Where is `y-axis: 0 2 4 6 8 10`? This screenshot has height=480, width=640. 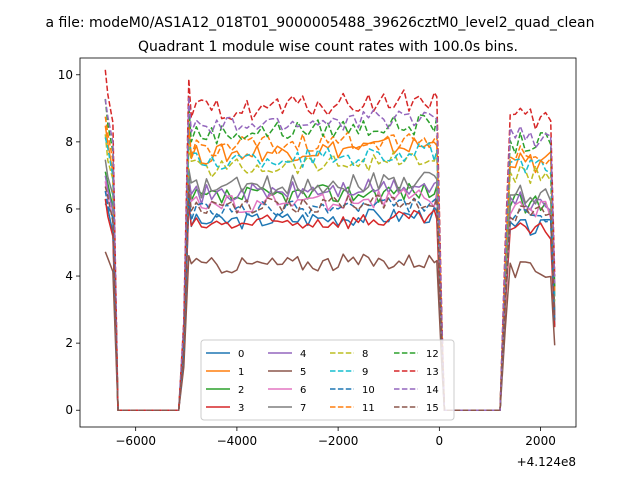
y-axis: 0 2 4 6 8 10 is located at coordinates (69, 242).